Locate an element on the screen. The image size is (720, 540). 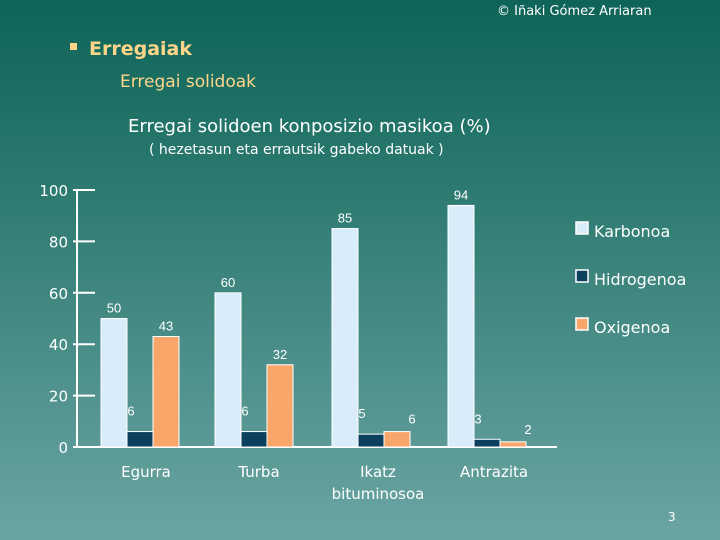
legend-label-karbonoa: Karbonoa is located at coordinates (632, 231).